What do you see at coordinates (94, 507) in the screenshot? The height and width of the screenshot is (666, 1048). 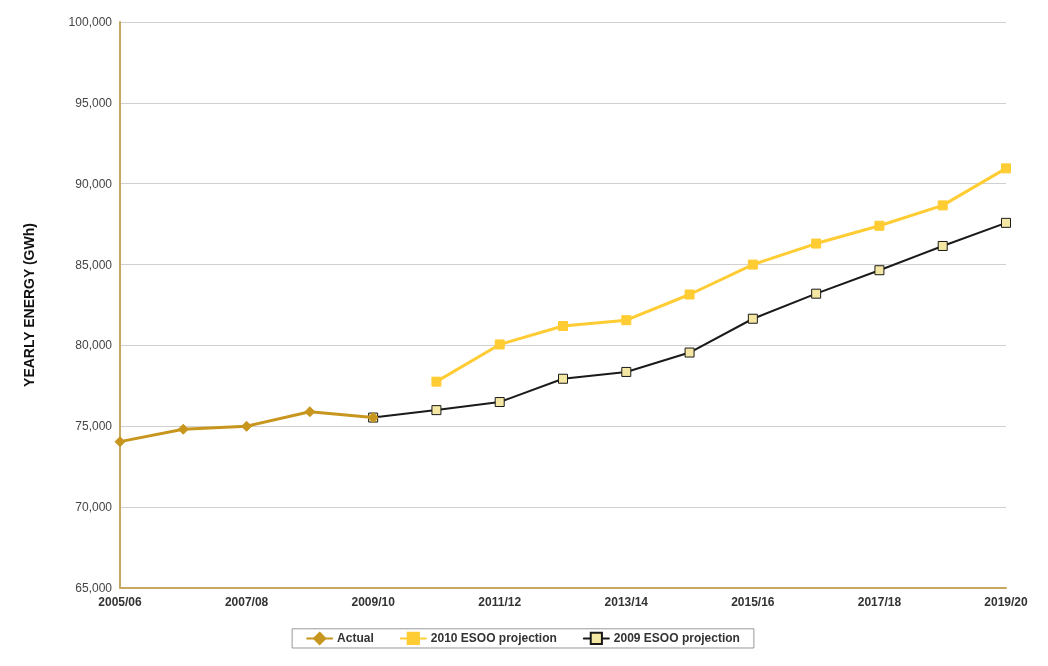 I see `y-tick-label: 70,000` at bounding box center [94, 507].